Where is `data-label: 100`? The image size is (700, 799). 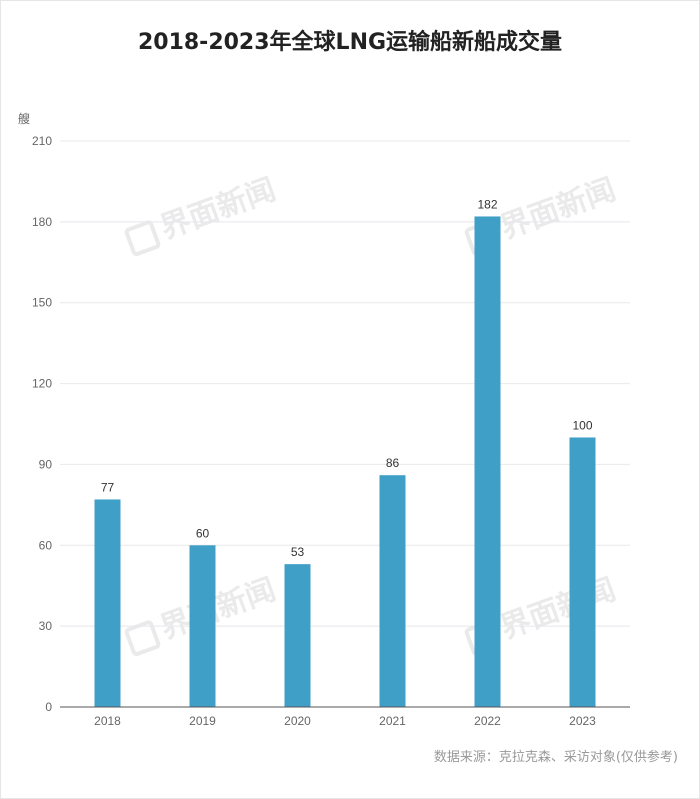
data-label: 100 is located at coordinates (582, 425).